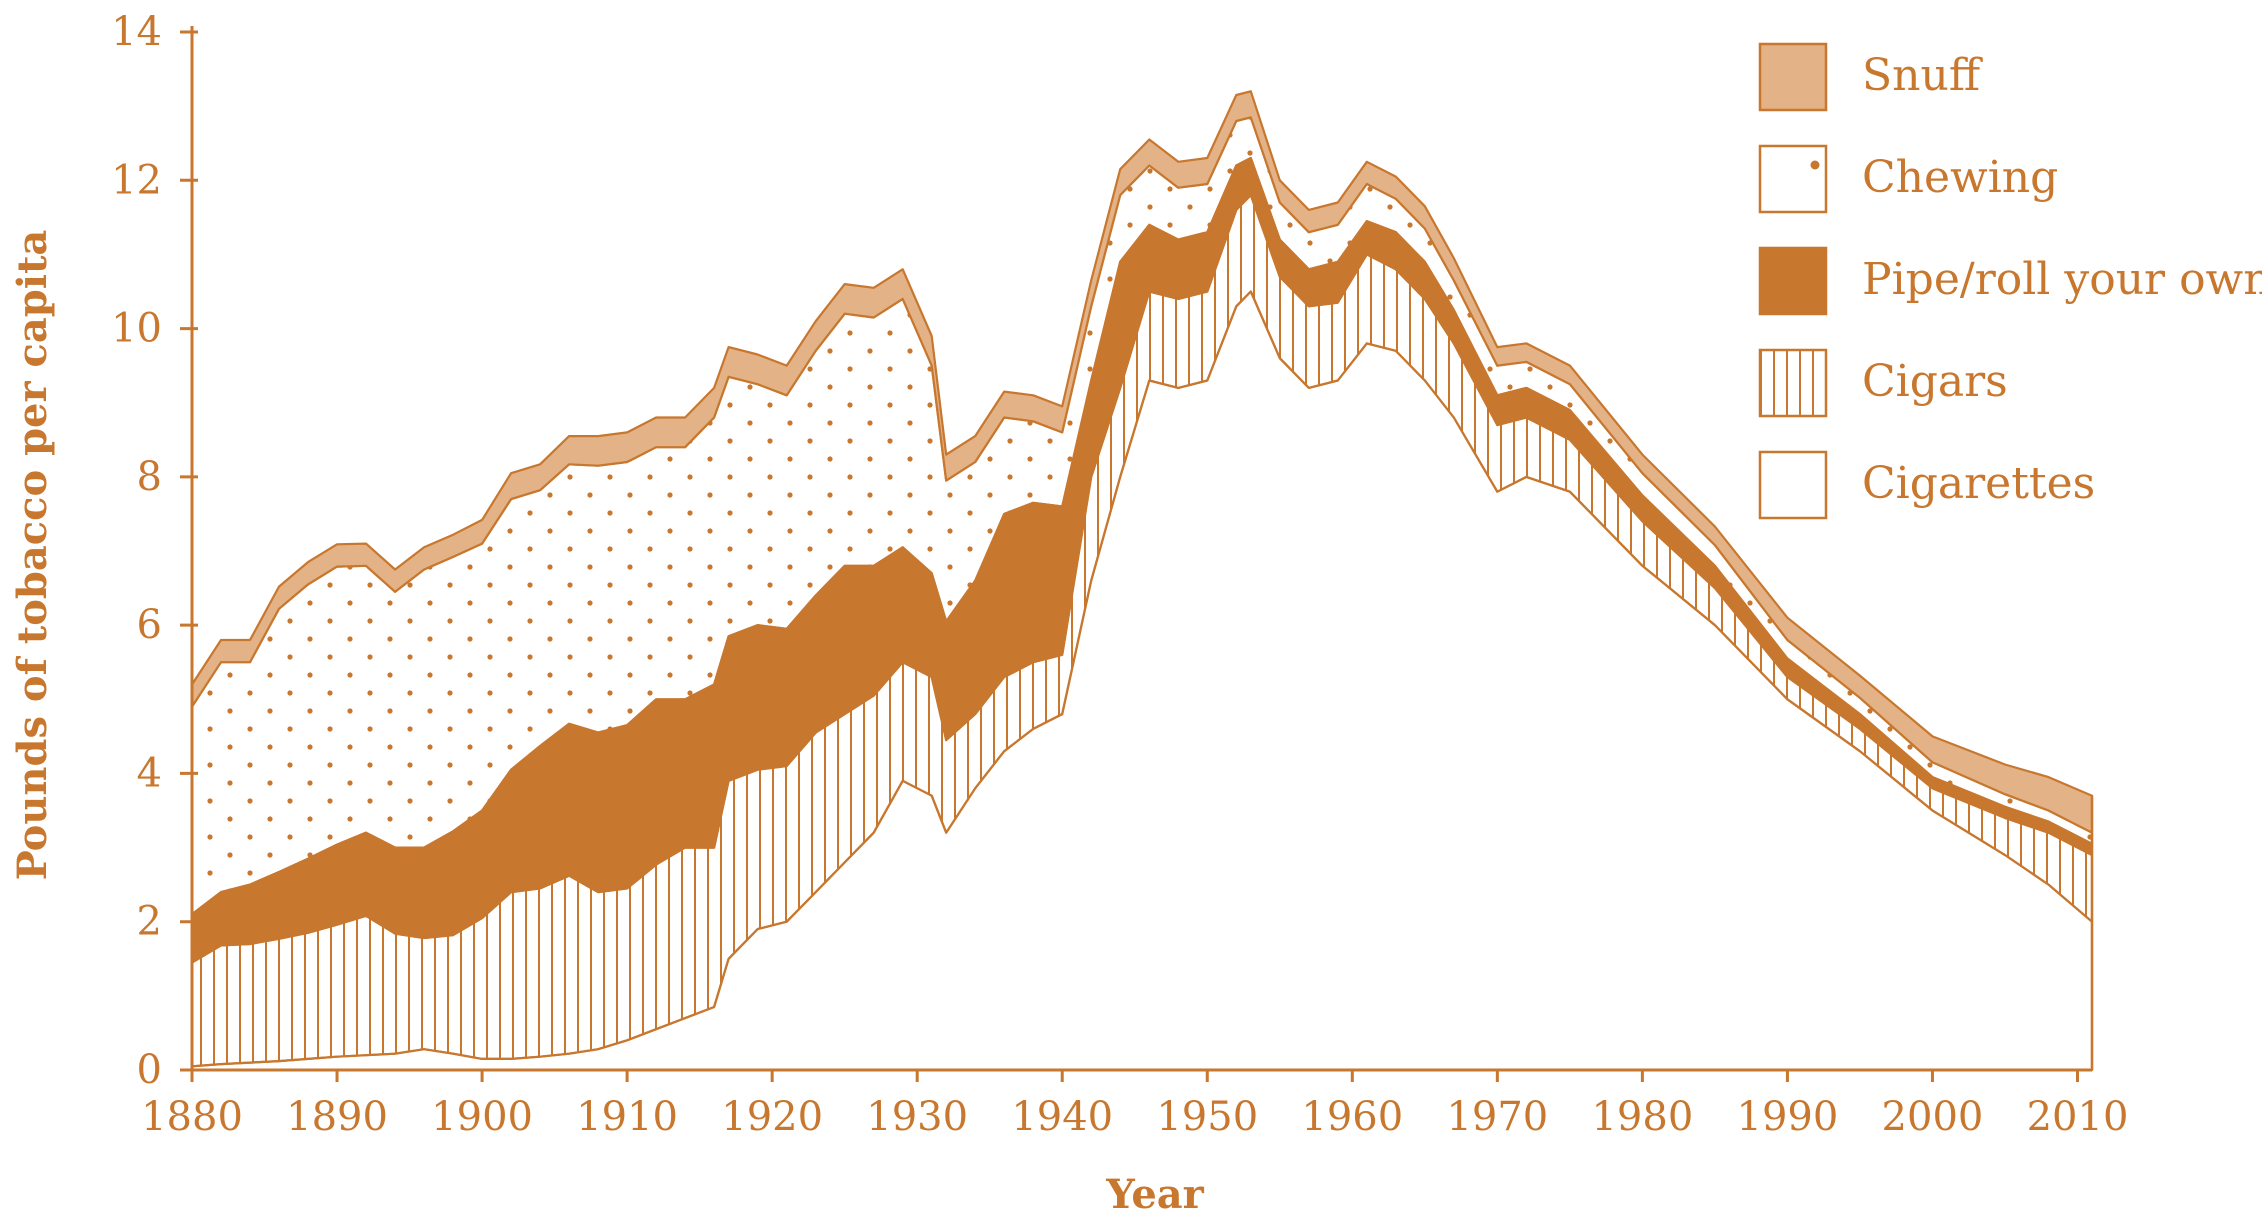 This screenshot has height=1222, width=2262. What do you see at coordinates (192, 1117) in the screenshot?
I see `x-tick-label: 1880` at bounding box center [192, 1117].